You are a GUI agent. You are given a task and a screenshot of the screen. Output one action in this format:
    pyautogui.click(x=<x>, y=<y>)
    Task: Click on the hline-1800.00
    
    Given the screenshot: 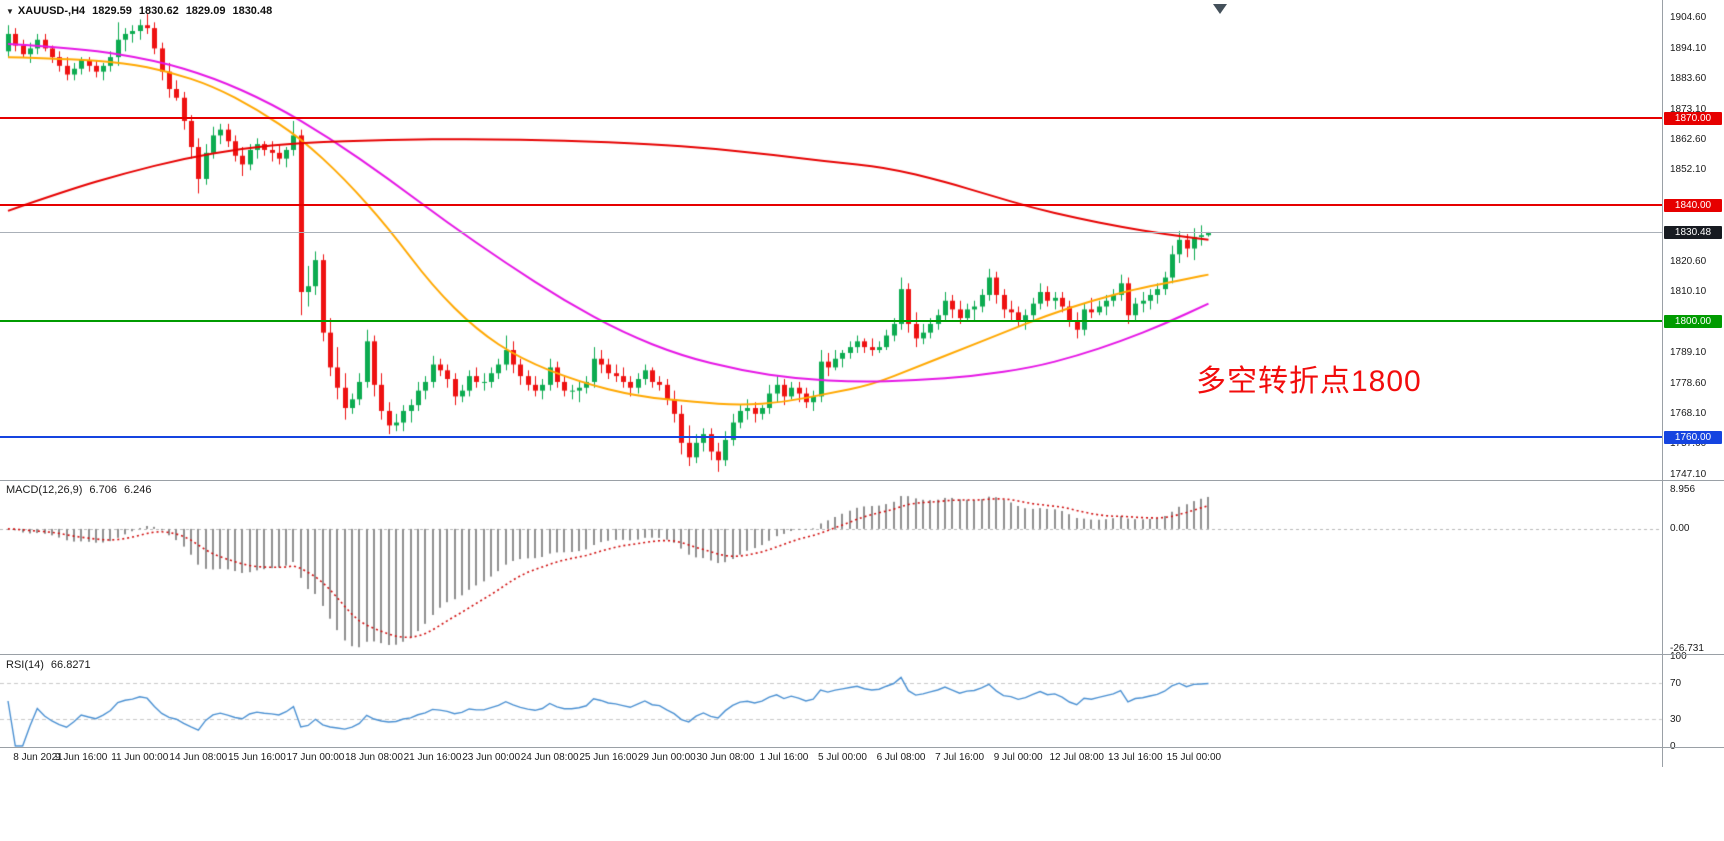 What is the action you would take?
    pyautogui.click(x=831, y=321)
    